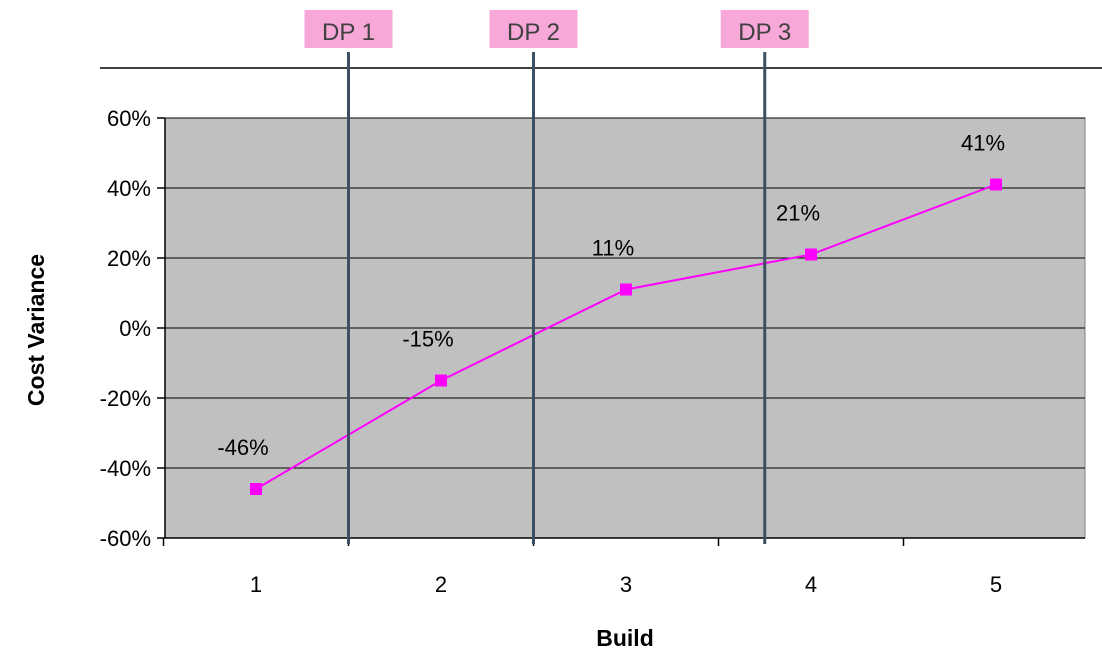 This screenshot has width=1102, height=668. I want to click on data-label-3: 11%, so click(613, 248).